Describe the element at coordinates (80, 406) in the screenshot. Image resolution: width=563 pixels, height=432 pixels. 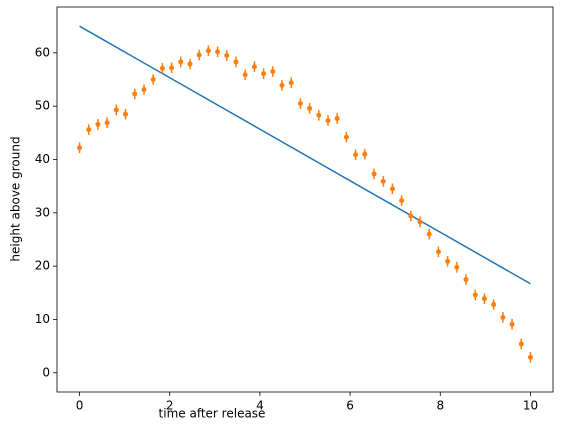
I see `x-tick-label: 0` at that location.